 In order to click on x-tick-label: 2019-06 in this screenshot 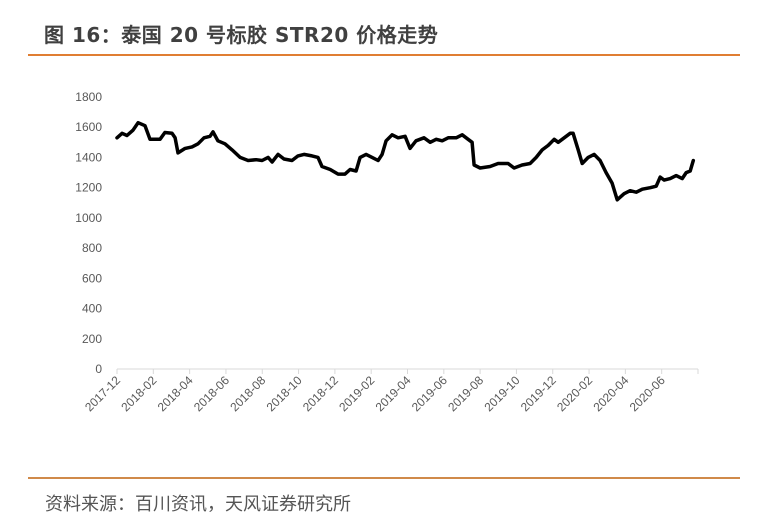, I will do `click(429, 393)`.